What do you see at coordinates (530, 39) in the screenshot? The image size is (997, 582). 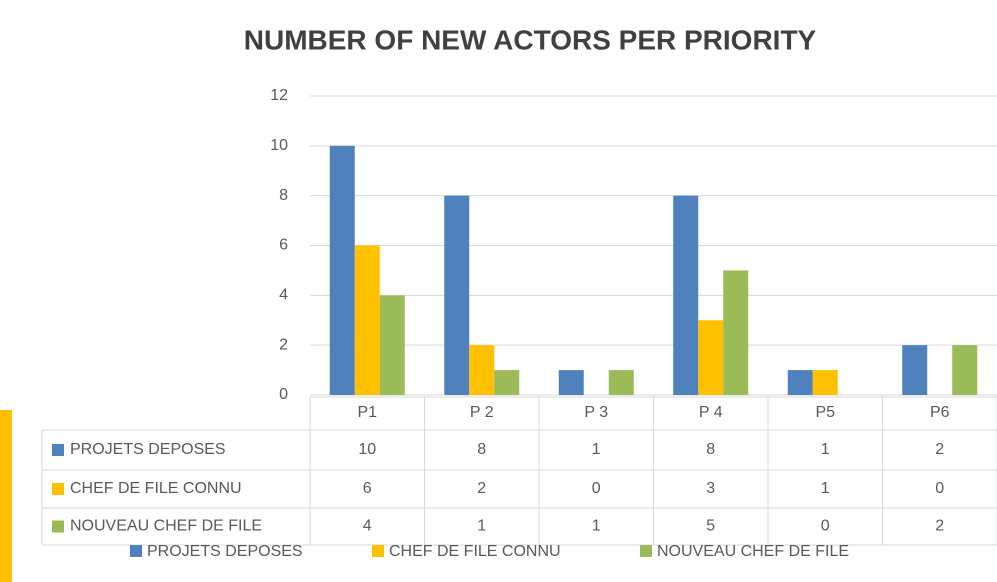 I see `chart-title: NUMBER OF NEW ACTORS PER PRIORITY` at bounding box center [530, 39].